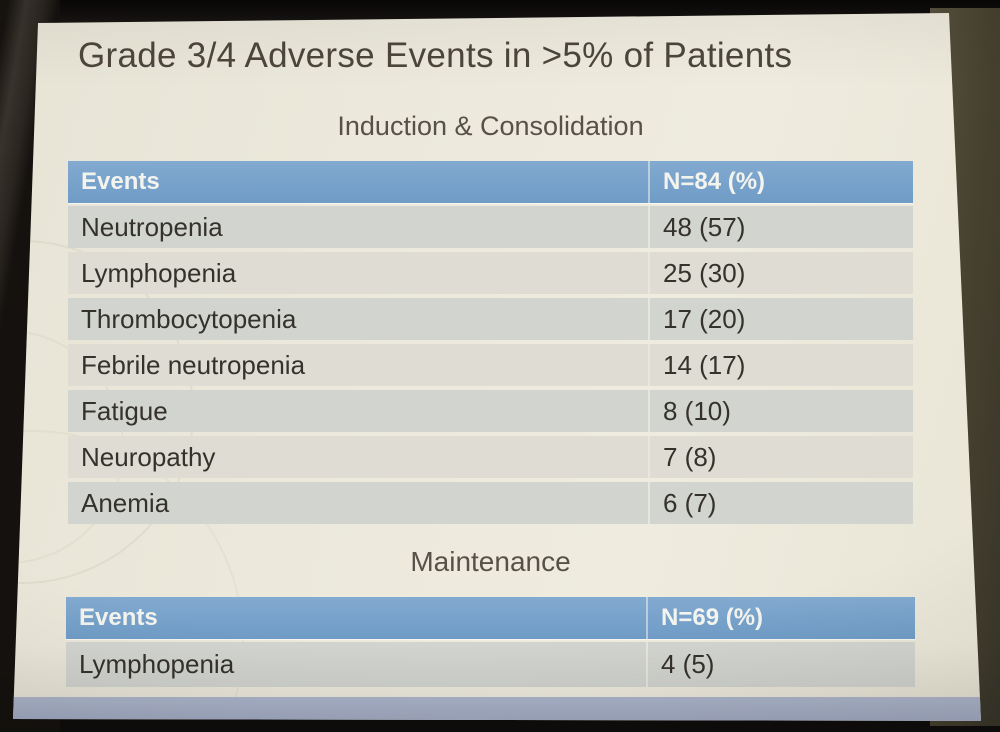 This screenshot has height=732, width=1000. I want to click on maintenance-table: Events N=69 (%) Lymphopenia 4 (5), so click(490, 644).